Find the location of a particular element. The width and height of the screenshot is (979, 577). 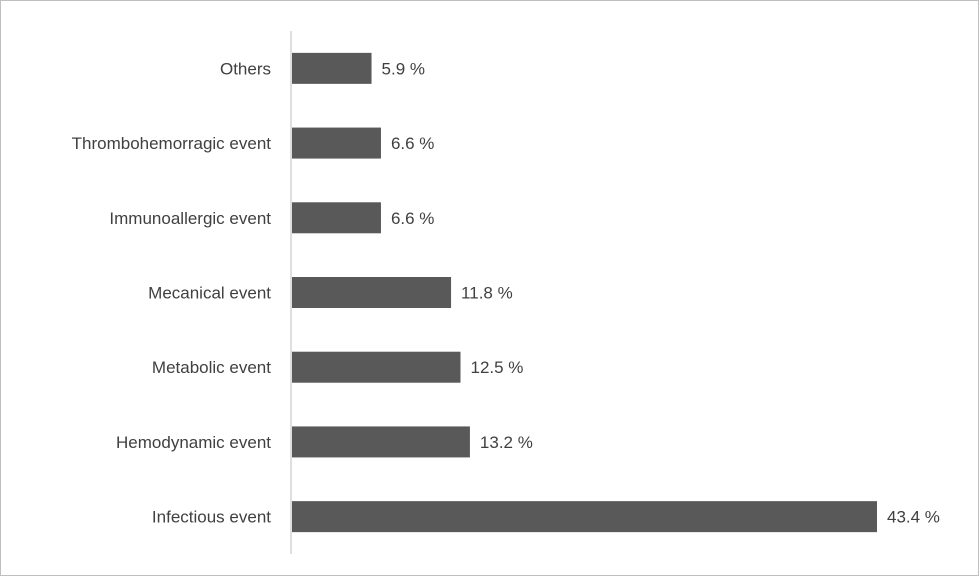

value-label: 5.9 % is located at coordinates (403, 68).